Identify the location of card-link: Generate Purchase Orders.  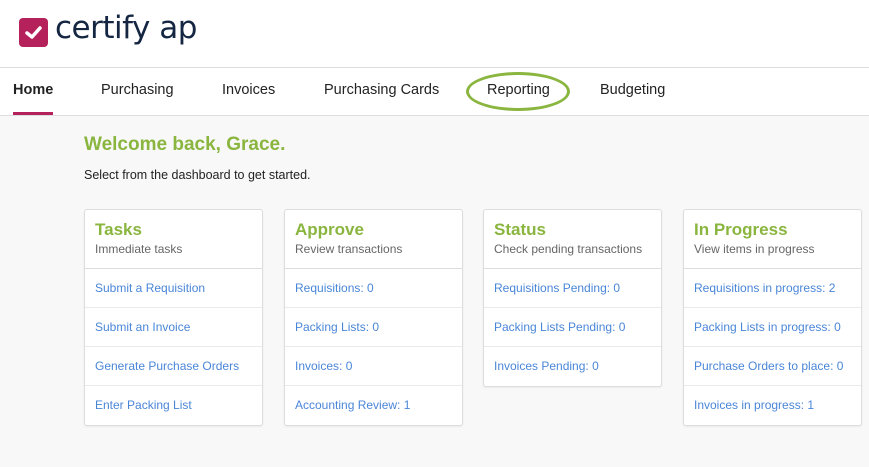
(173, 366).